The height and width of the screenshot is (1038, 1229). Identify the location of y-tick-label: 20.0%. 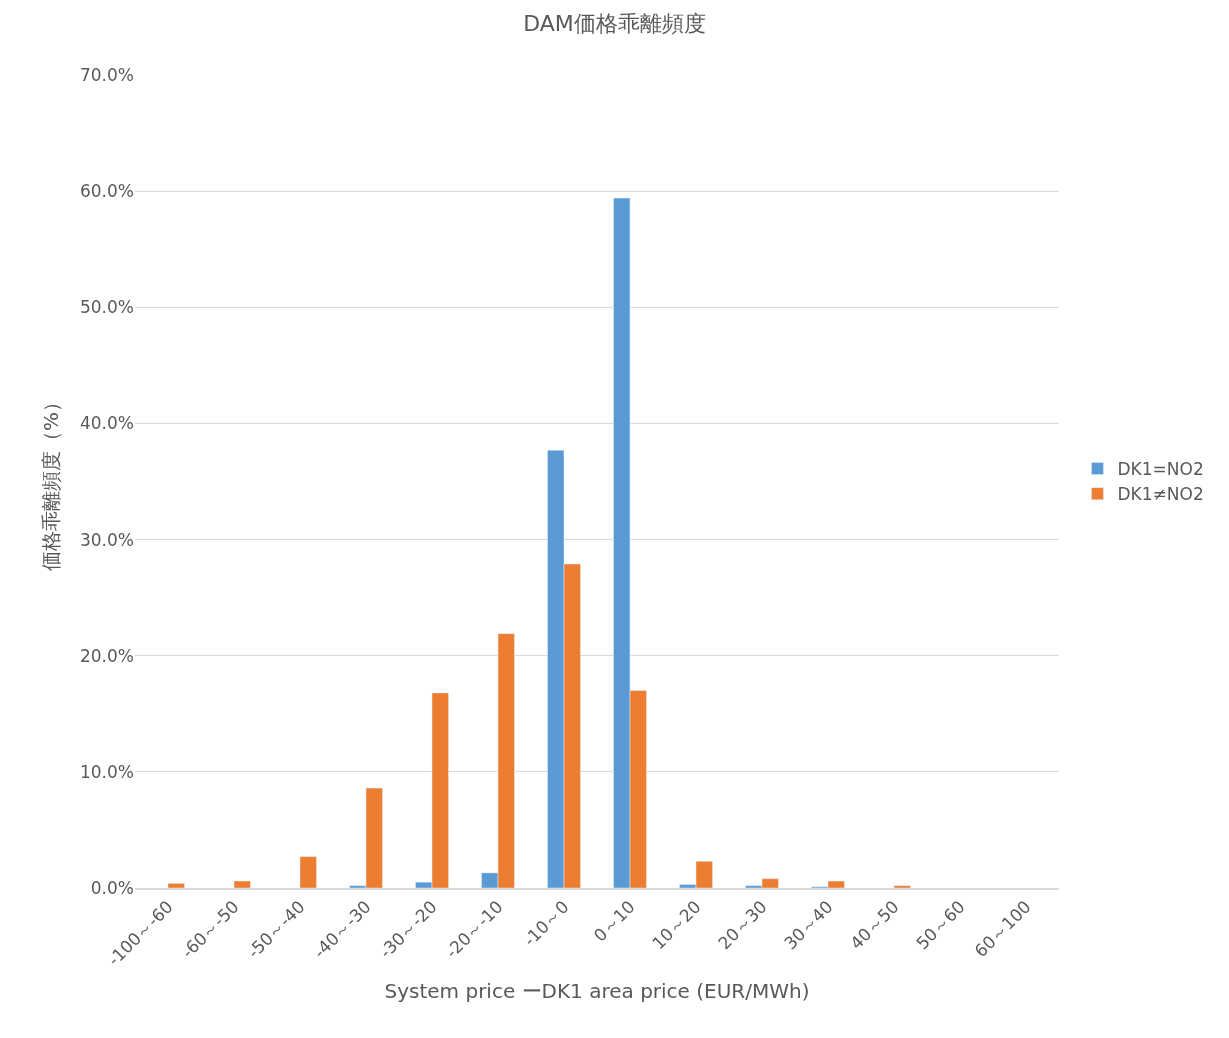
(106, 655).